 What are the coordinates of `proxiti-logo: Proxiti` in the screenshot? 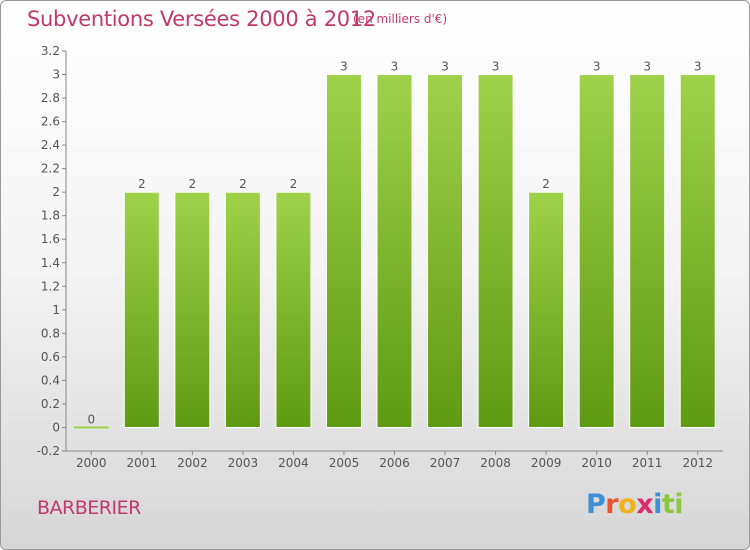 It's located at (635, 504).